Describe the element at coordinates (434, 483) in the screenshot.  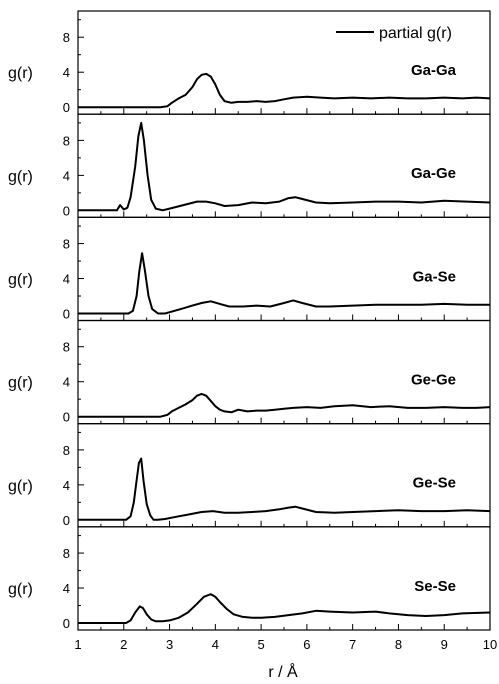
I see `panel-label: Ge-Se` at that location.